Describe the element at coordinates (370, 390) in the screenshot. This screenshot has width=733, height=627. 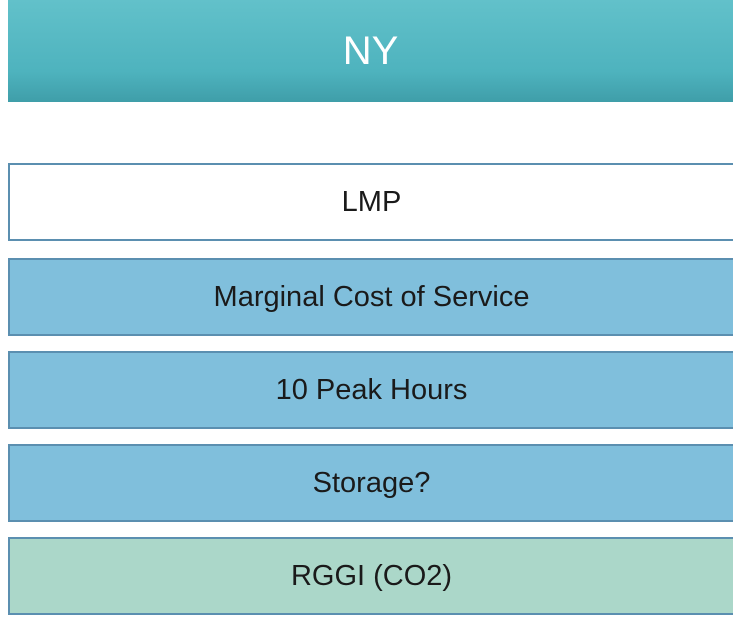
I see `item-box: 10 Peak Hours` at that location.